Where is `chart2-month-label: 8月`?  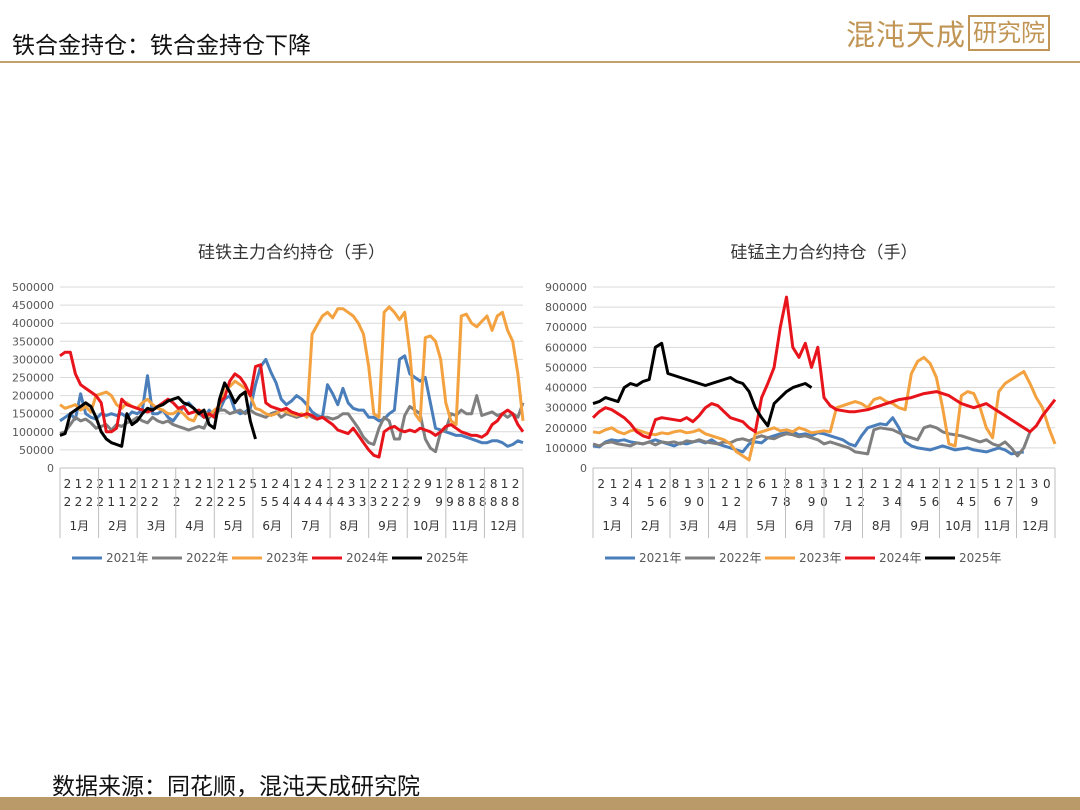 chart2-month-label: 8月 is located at coordinates (882, 526).